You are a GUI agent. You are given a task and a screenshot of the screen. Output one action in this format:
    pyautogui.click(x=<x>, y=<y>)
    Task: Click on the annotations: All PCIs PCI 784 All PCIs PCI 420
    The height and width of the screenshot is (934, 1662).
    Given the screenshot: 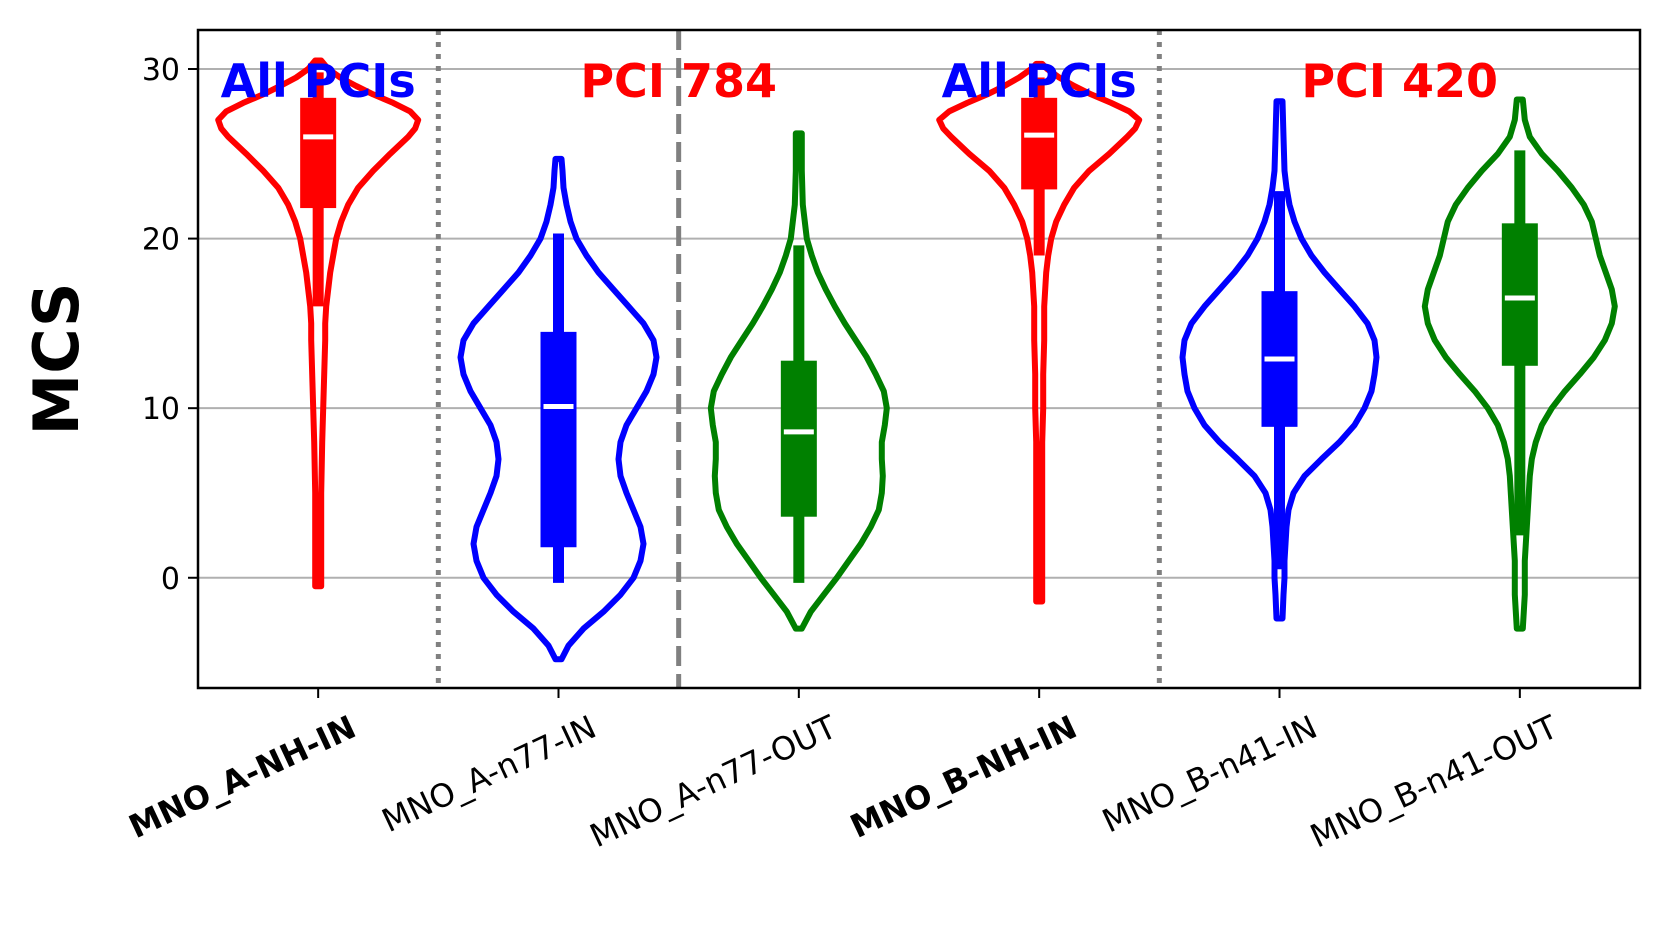 What is the action you would take?
    pyautogui.click(x=859, y=81)
    